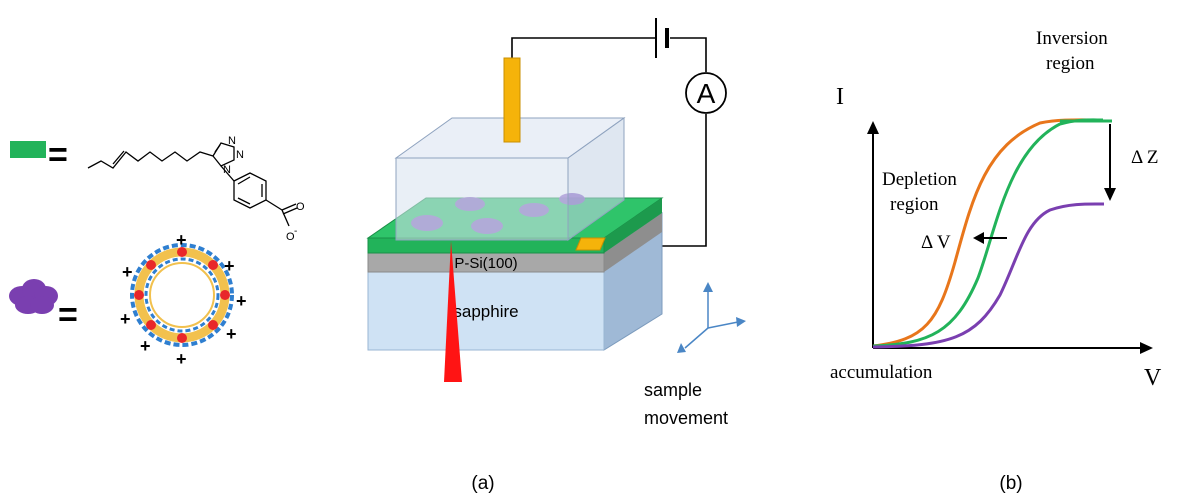  I want to click on battery-symbol, so click(662, 38).